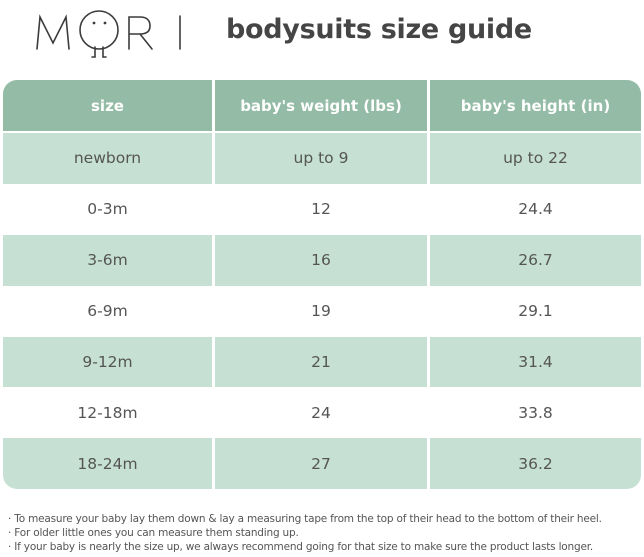  Describe the element at coordinates (535, 105) in the screenshot. I see `header-height: baby's height (in)` at that location.